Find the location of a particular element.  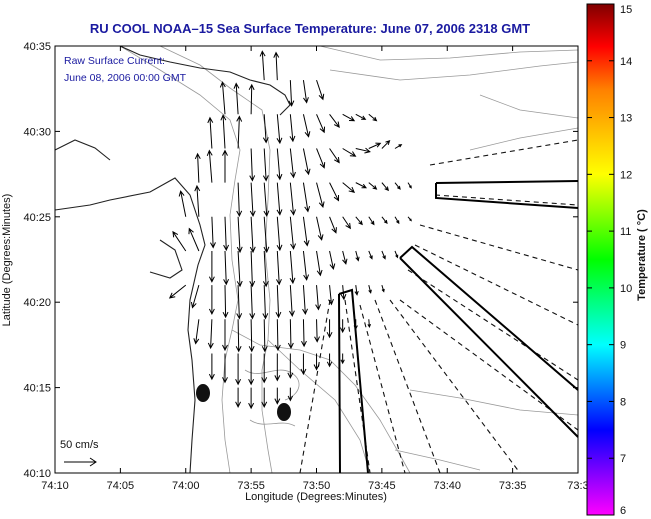

x-tick-label: 74:00 is located at coordinates (186, 486).